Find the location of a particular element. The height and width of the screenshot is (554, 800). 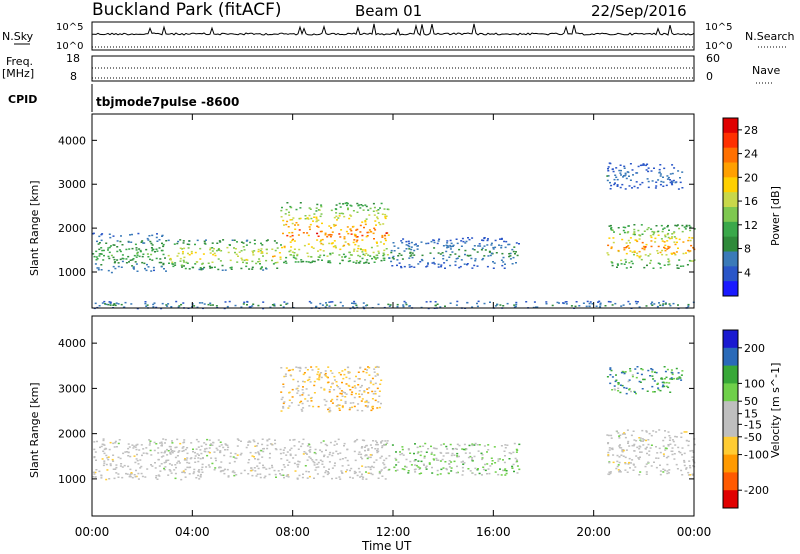

nsky-top-tick: 10^5 is located at coordinates (69, 27).